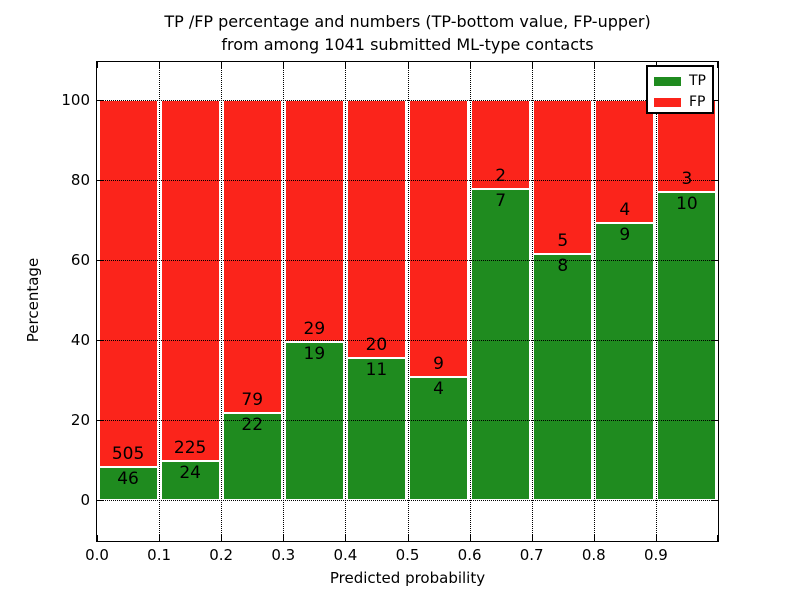 This screenshot has height=600, width=800. I want to click on x-tick-label: 0.0, so click(97, 555).